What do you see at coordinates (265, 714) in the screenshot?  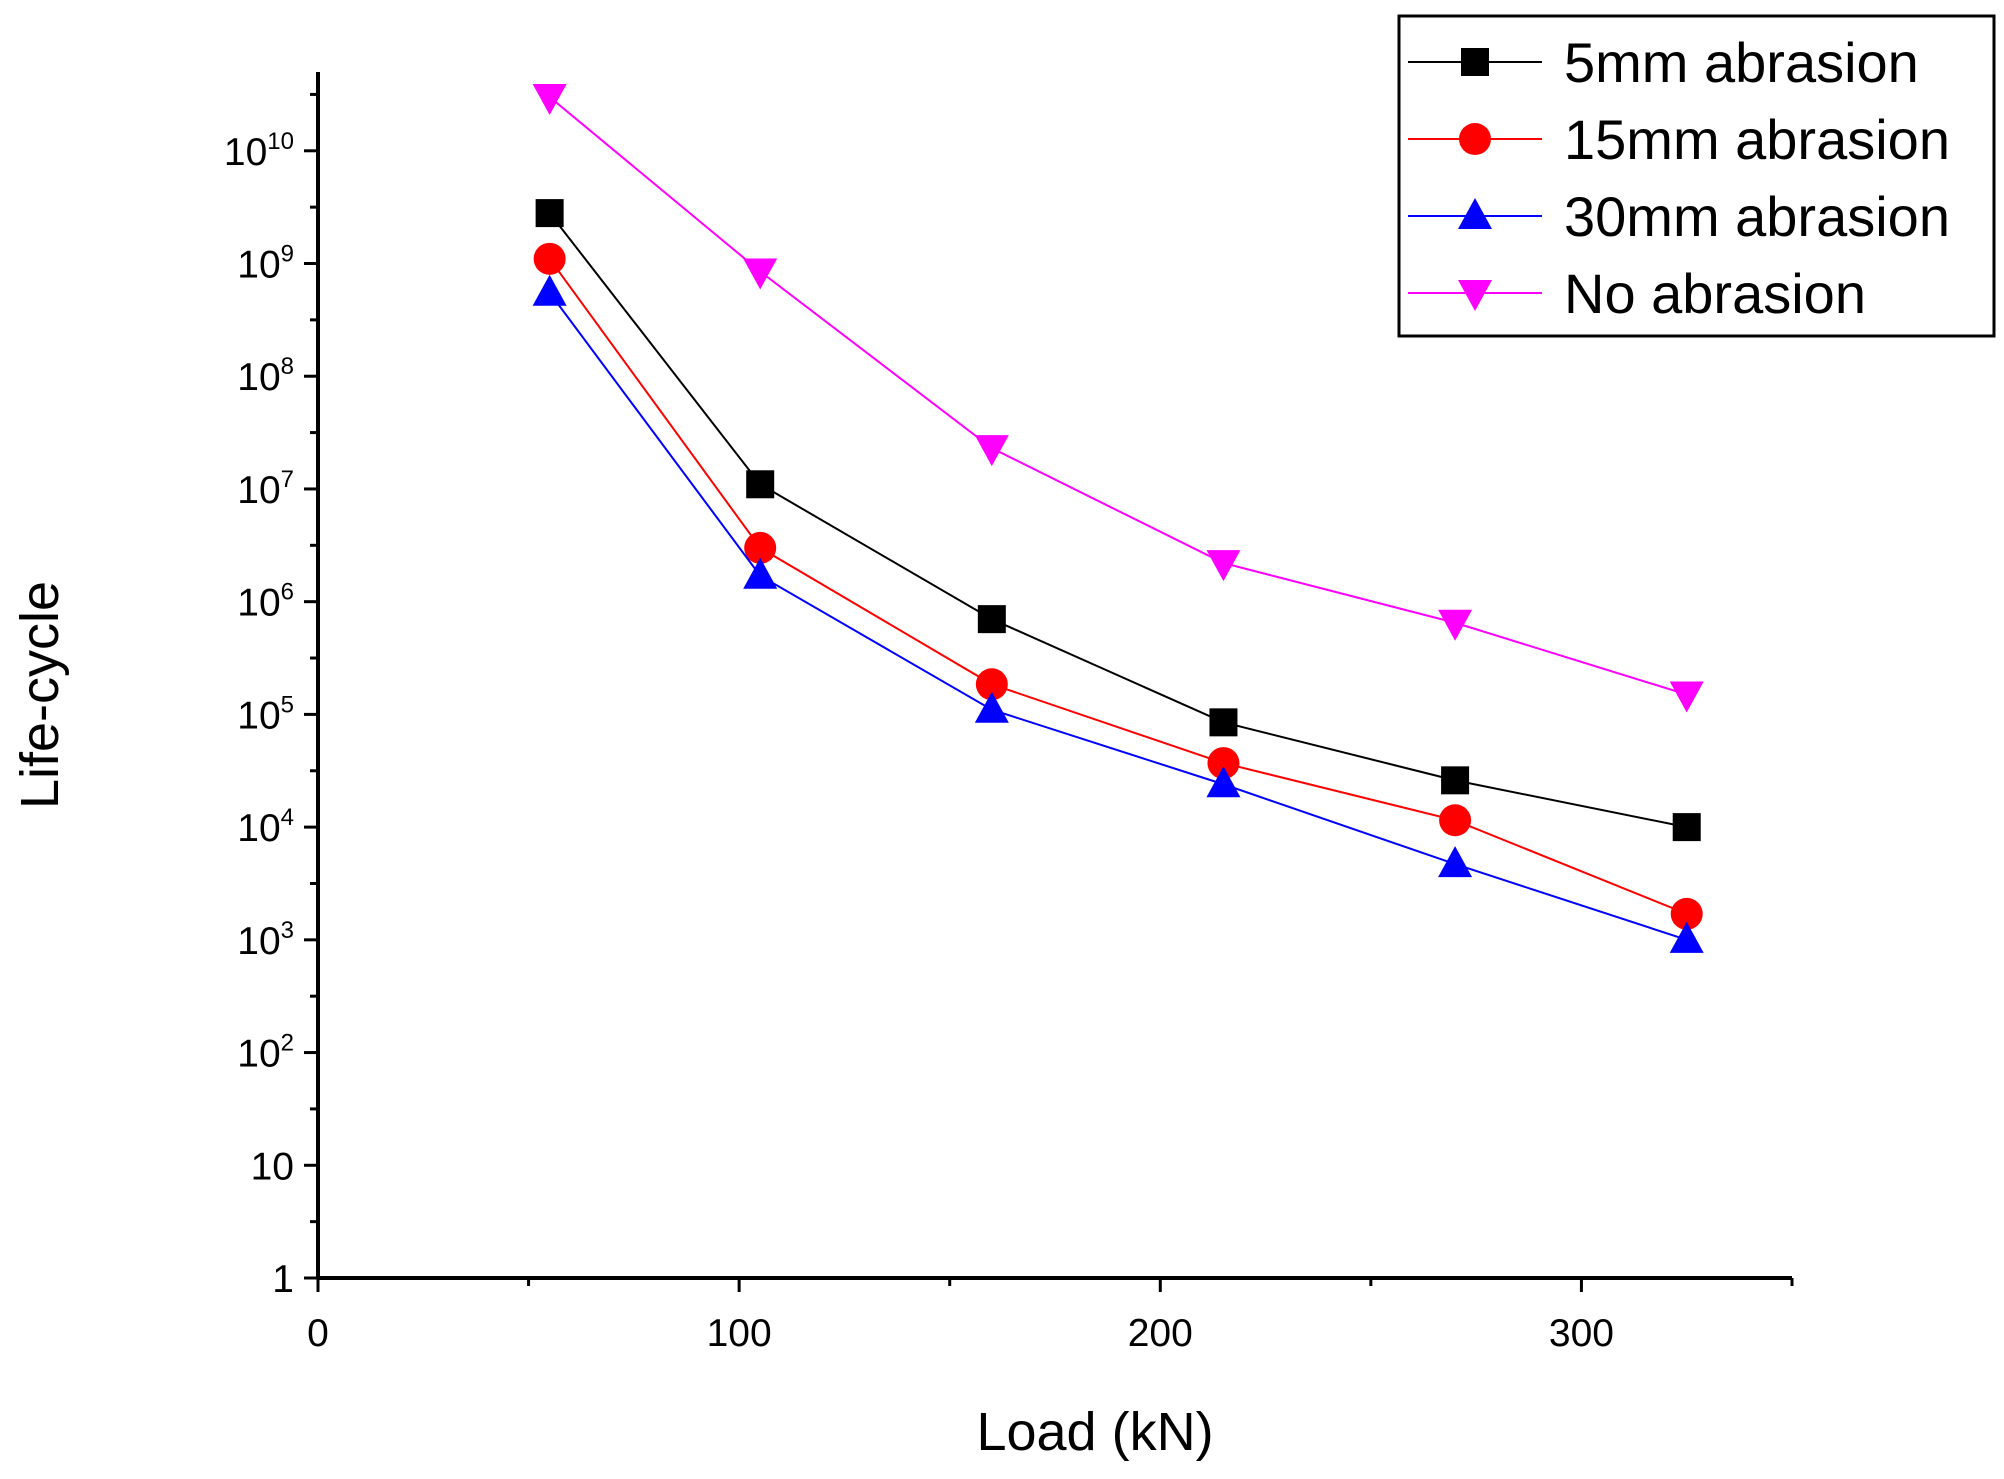 I see `y-tick-label: 10⁵` at bounding box center [265, 714].